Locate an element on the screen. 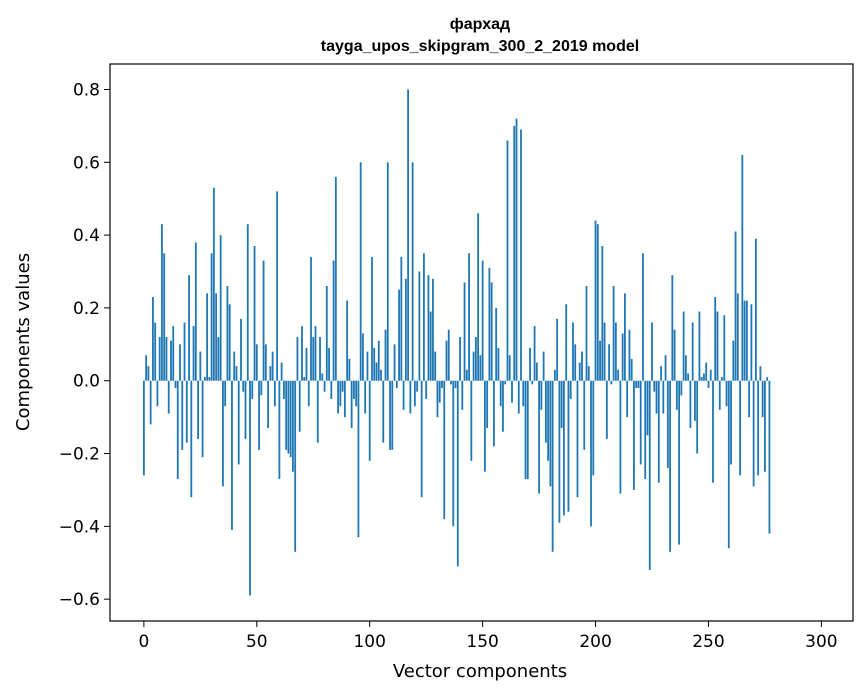  y-axis-ticks: −0.6 −0.4 −0.2 0.0 0.2 0.4 0.6 0.8 is located at coordinates (84, 345).